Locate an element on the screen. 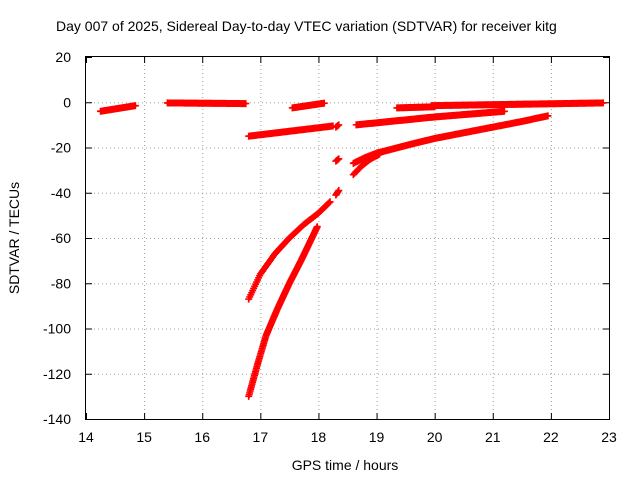 This screenshot has height=480, width=640. y-tick-label: -140 is located at coordinates (57, 419).